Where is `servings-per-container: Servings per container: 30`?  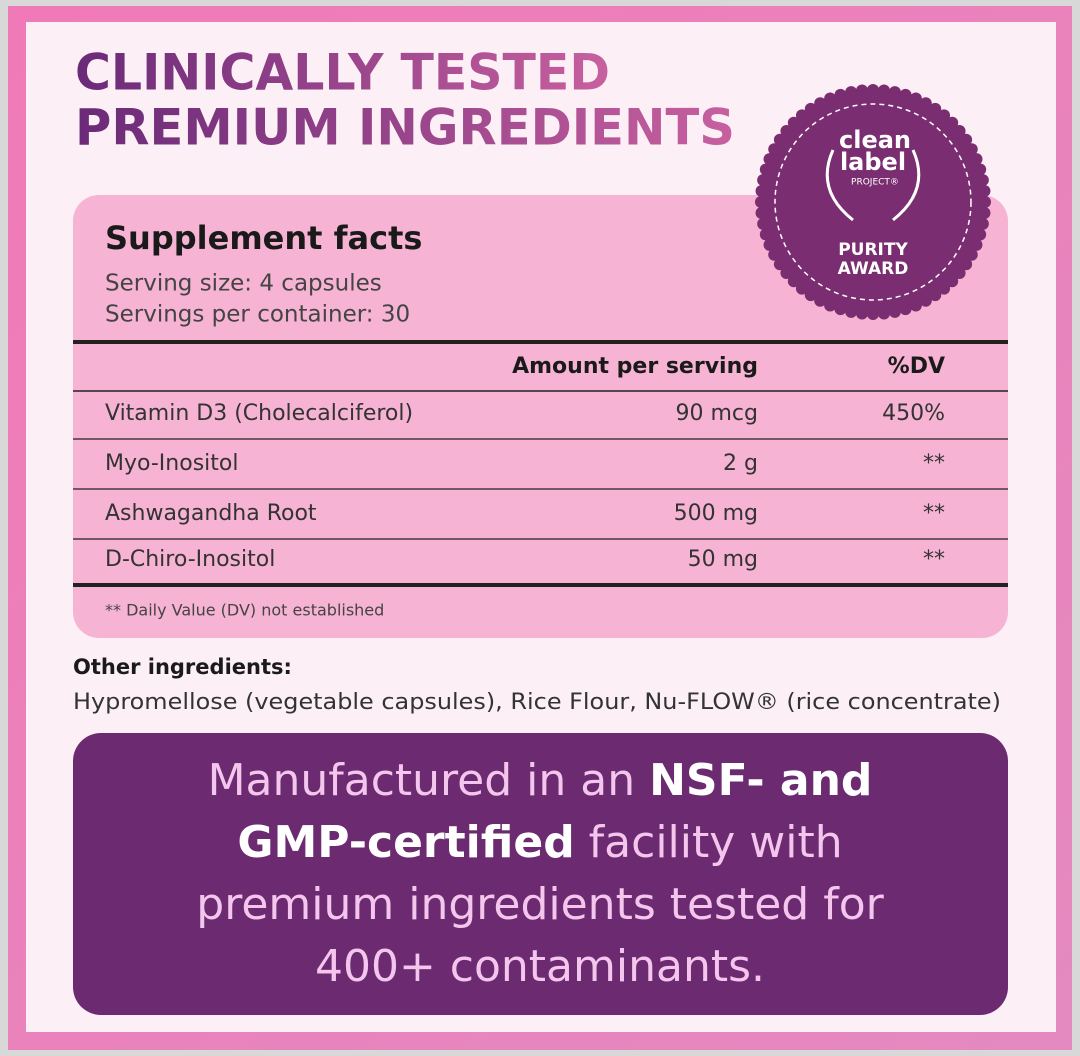
servings-per-container: Servings per container: 30 is located at coordinates (257, 315).